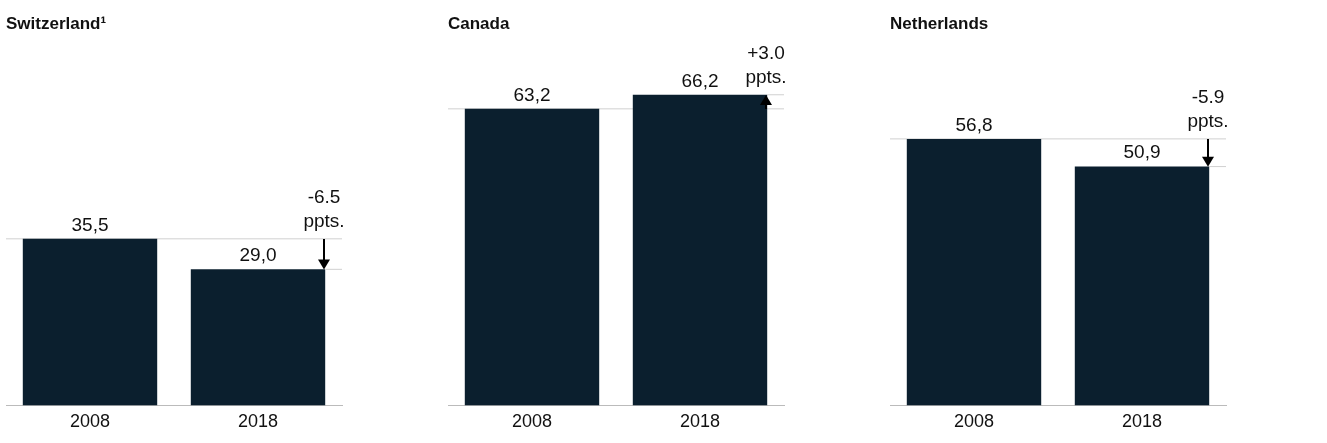  What do you see at coordinates (939, 23) in the screenshot?
I see `chart-title: Netherlands` at bounding box center [939, 23].